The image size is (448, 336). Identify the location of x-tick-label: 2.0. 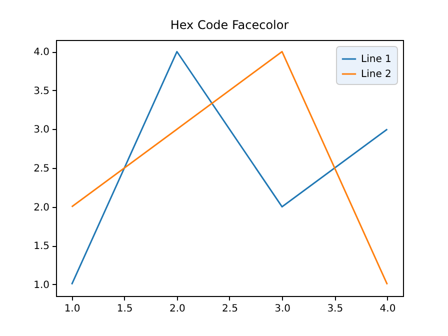
(177, 309).